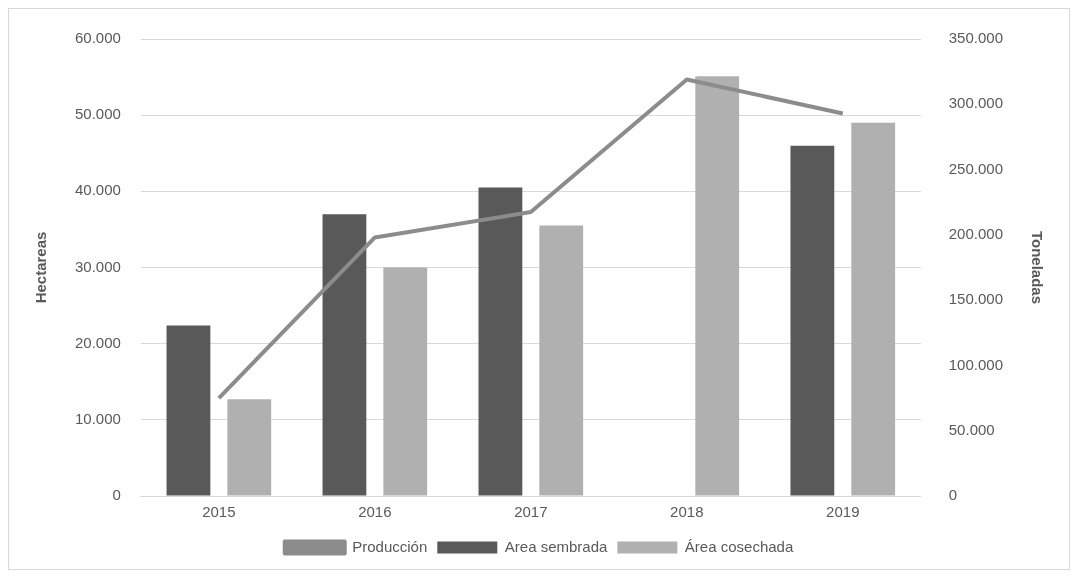 The height and width of the screenshot is (580, 1087). What do you see at coordinates (390, 546) in the screenshot?
I see `legend-label: Producción` at bounding box center [390, 546].